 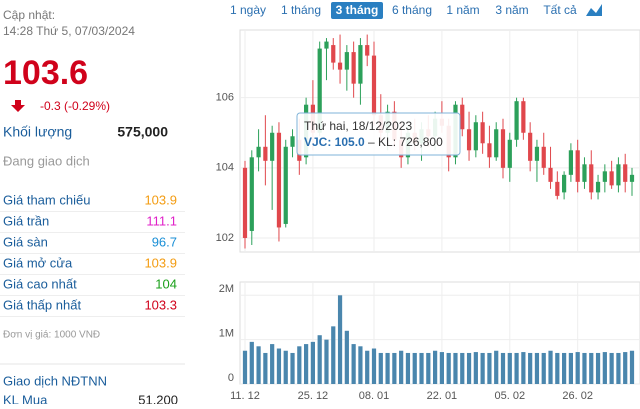 What do you see at coordinates (40, 283) in the screenshot?
I see `row-label: Giá cao nhất` at bounding box center [40, 283].